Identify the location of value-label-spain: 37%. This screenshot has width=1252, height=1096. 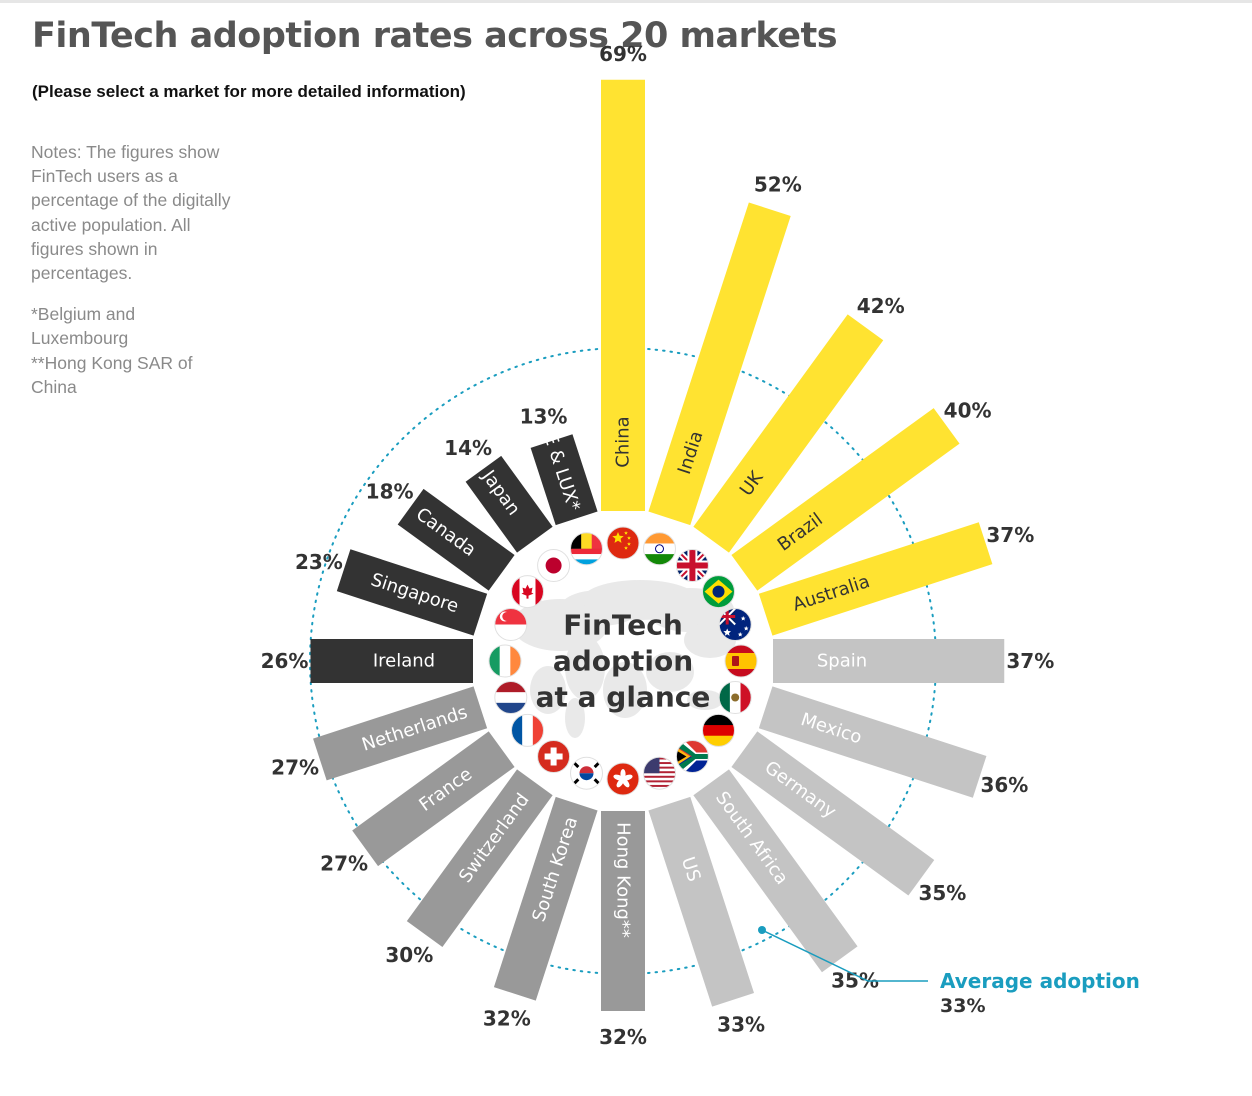
(1030, 661).